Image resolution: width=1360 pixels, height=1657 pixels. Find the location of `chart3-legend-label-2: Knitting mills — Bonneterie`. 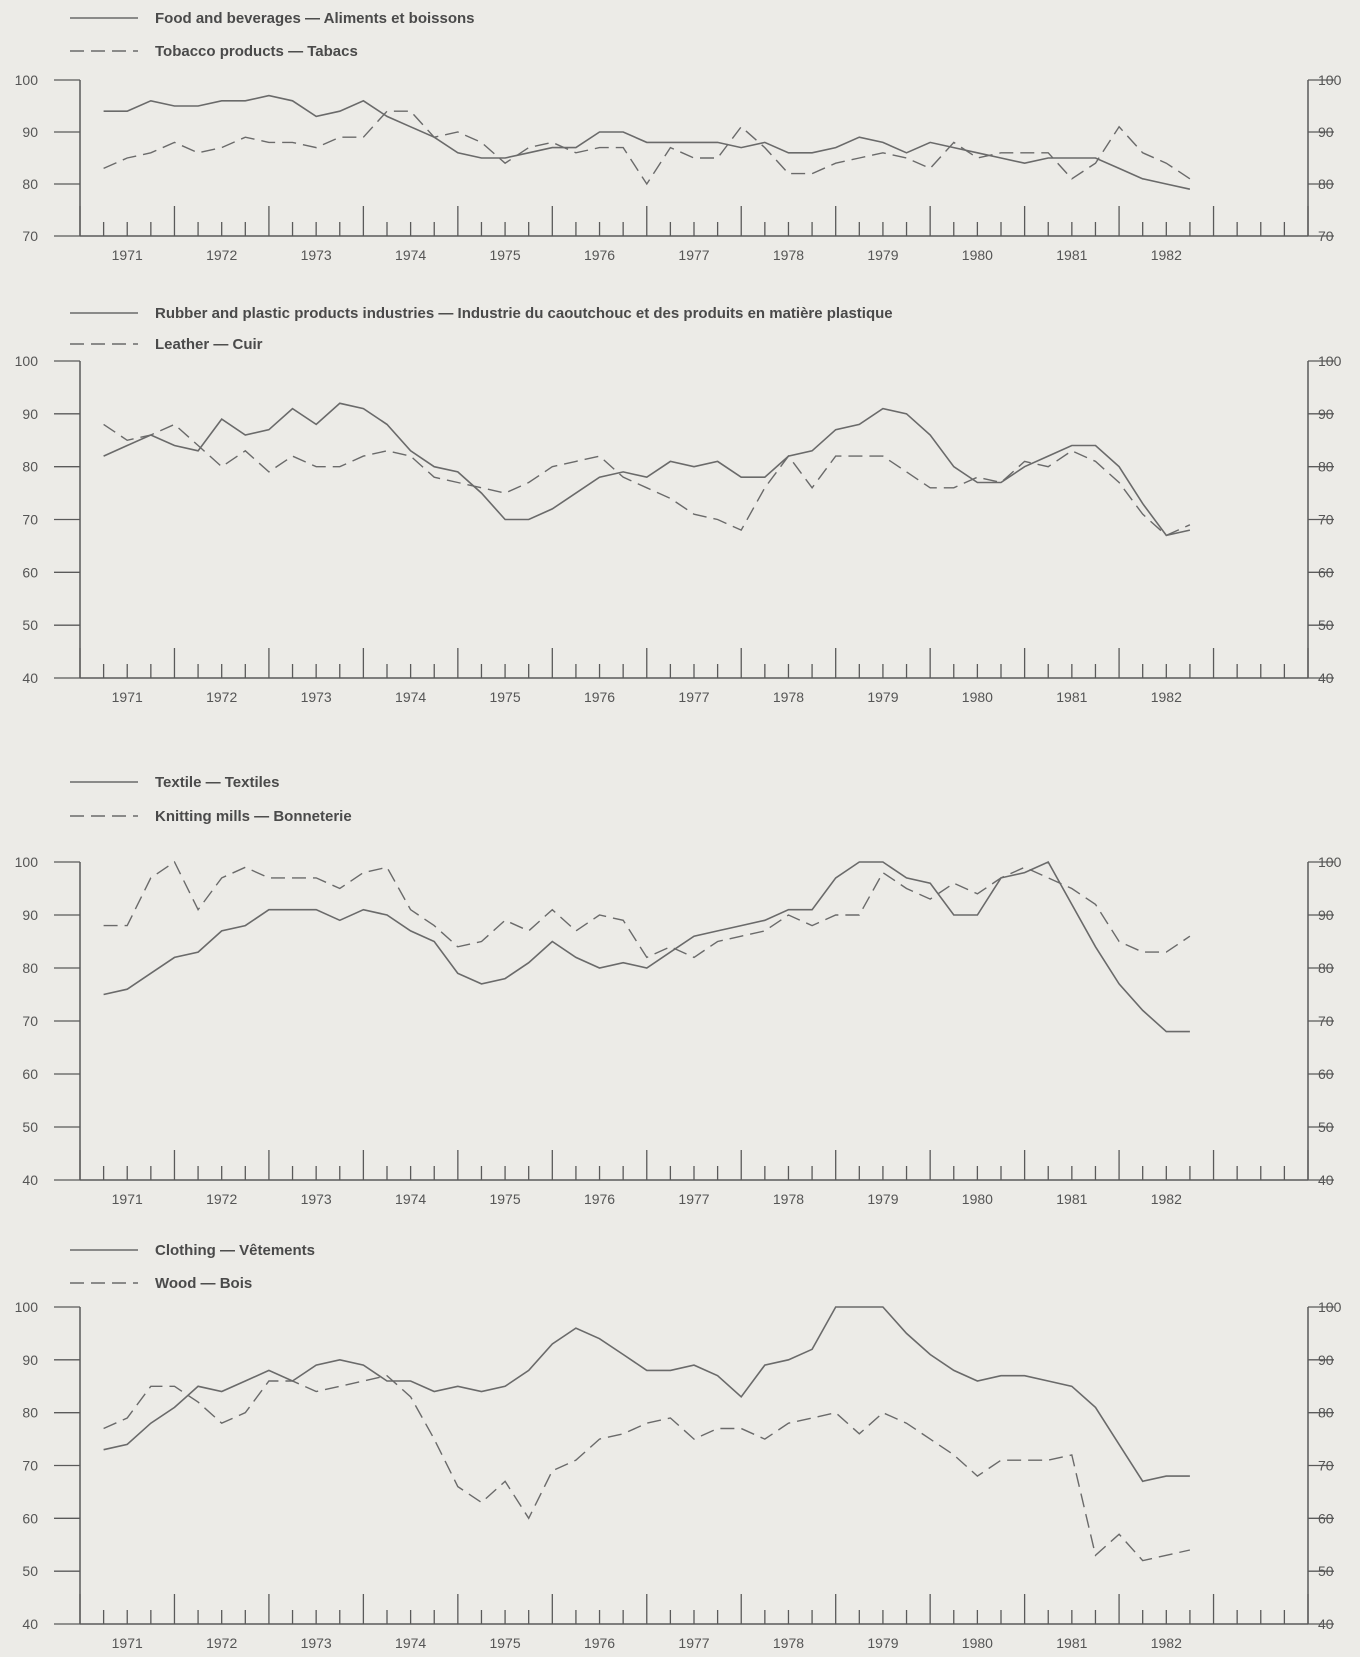

chart3-legend-label-2: Knitting mills — Bonneterie is located at coordinates (253, 816).